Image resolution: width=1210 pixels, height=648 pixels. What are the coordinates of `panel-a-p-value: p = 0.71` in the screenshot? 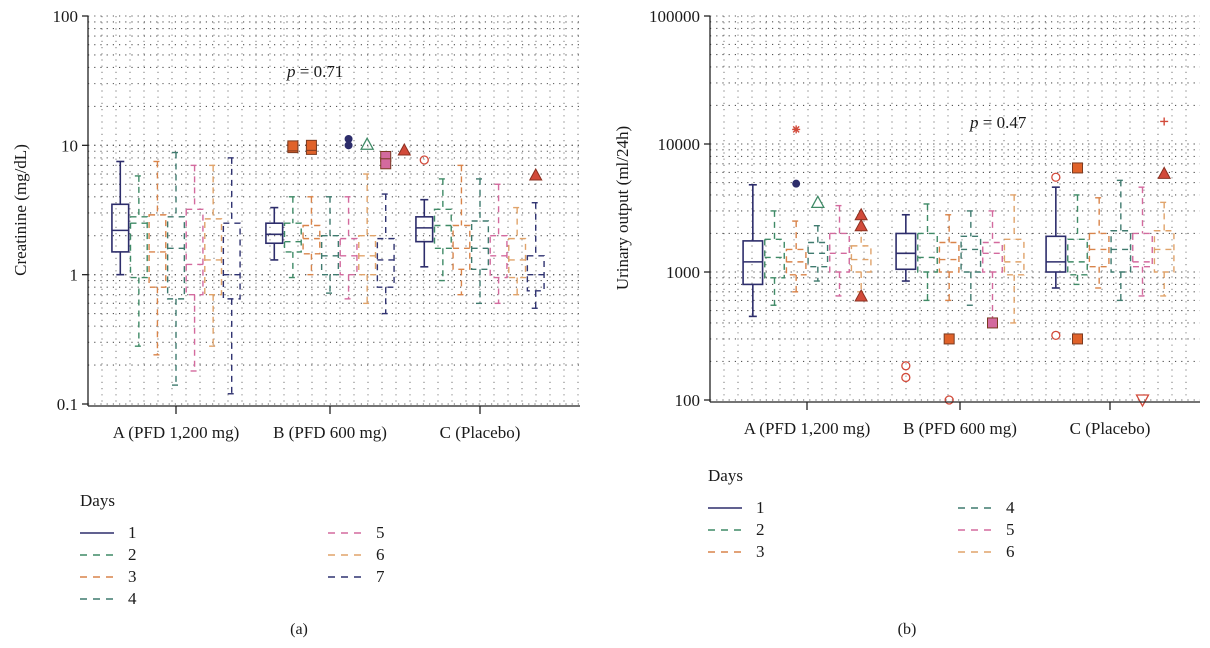 It's located at (314, 71).